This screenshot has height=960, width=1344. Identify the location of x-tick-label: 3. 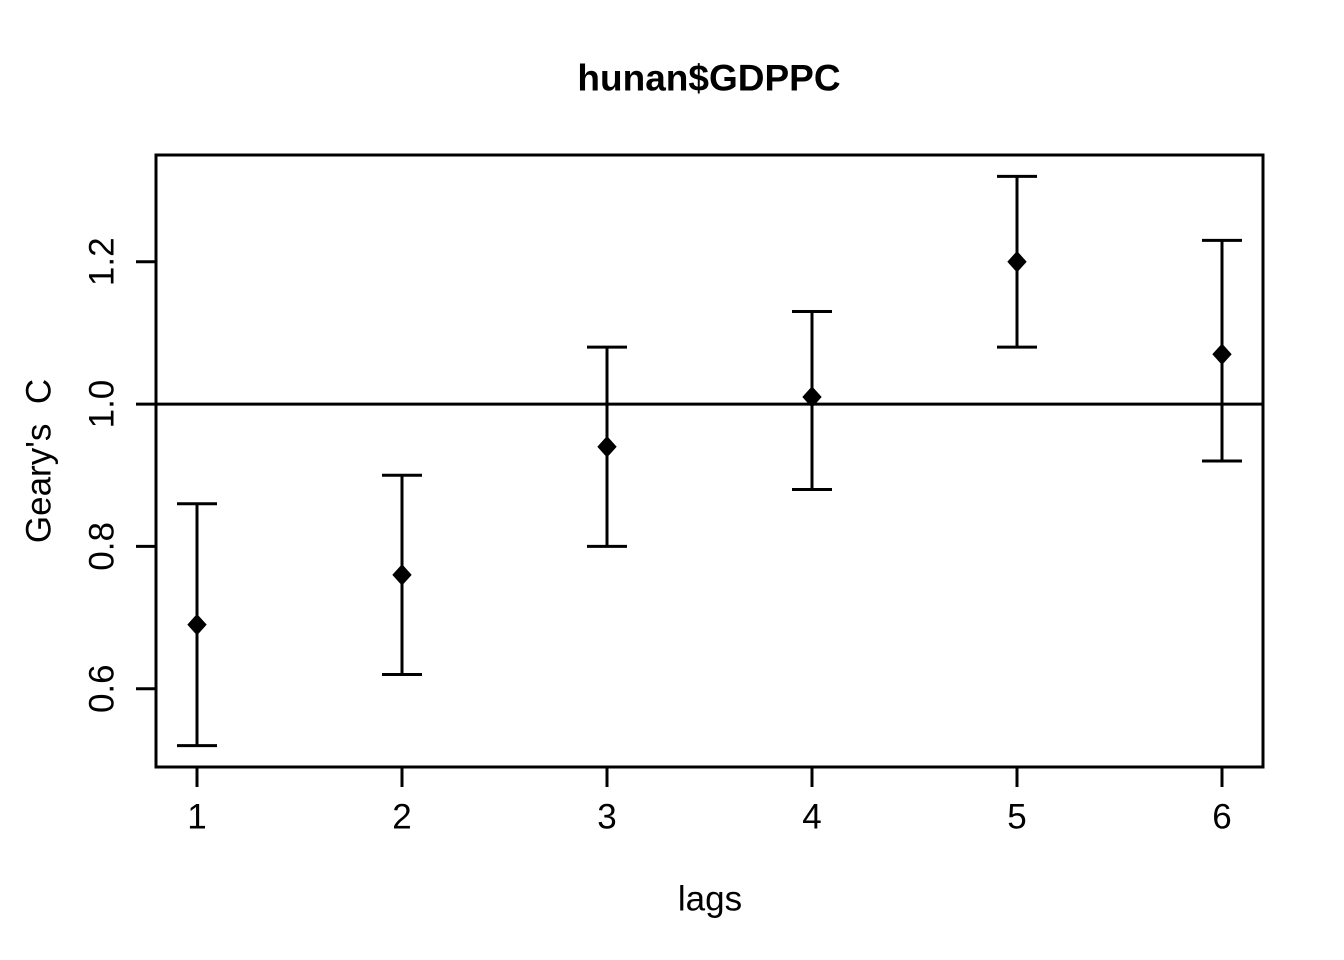
(606, 817).